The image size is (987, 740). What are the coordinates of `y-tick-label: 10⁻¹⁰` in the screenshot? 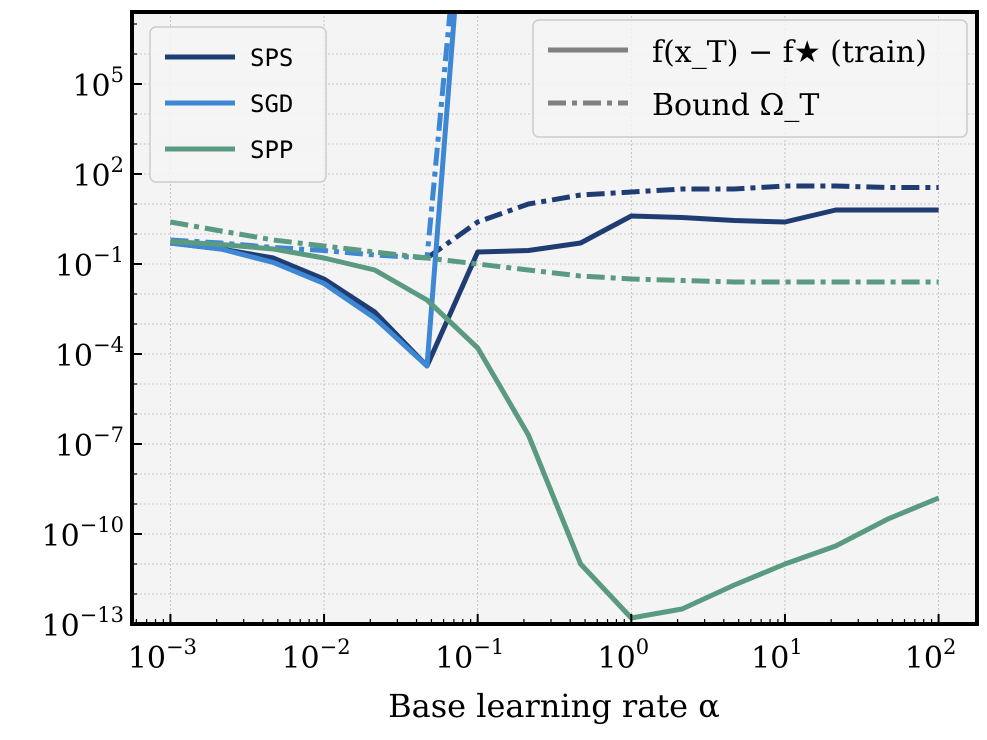 It's located at (82, 533).